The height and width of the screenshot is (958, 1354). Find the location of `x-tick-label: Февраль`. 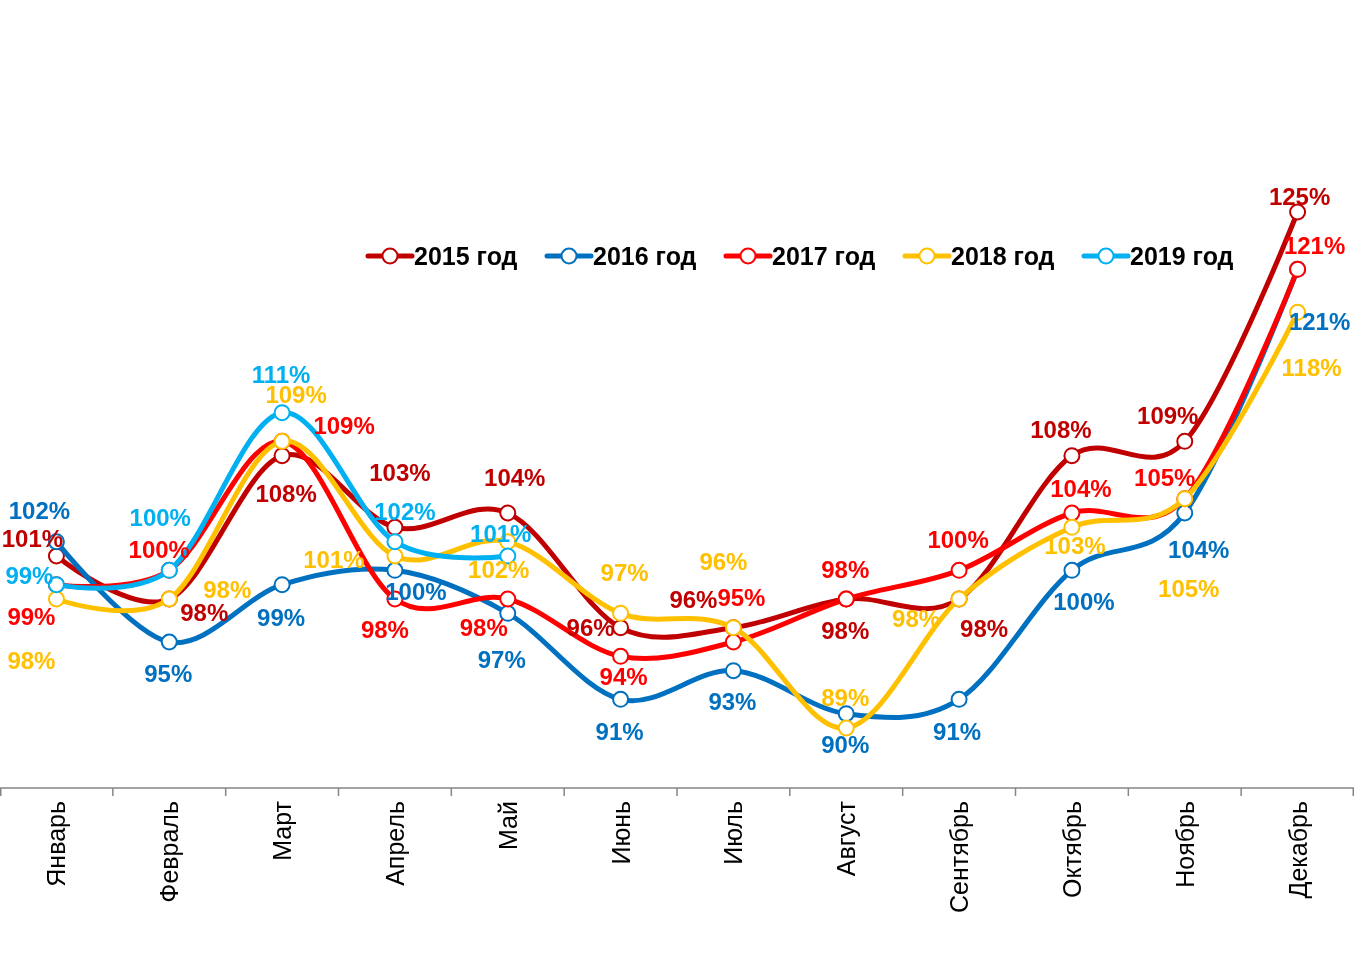

x-tick-label: Февраль is located at coordinates (169, 852).